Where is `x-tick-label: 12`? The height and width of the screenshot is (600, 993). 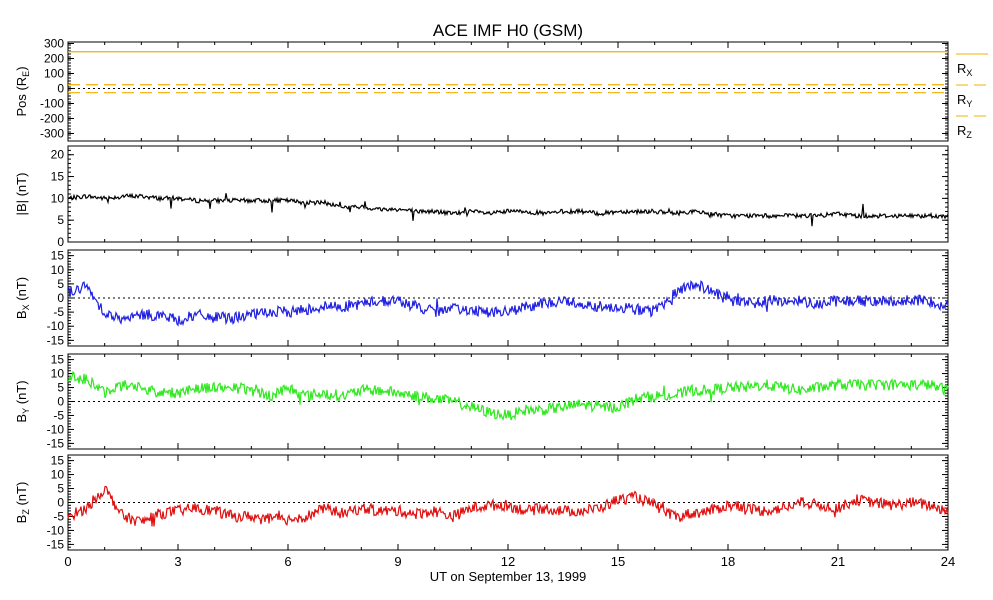
x-tick-label: 12 is located at coordinates (508, 561).